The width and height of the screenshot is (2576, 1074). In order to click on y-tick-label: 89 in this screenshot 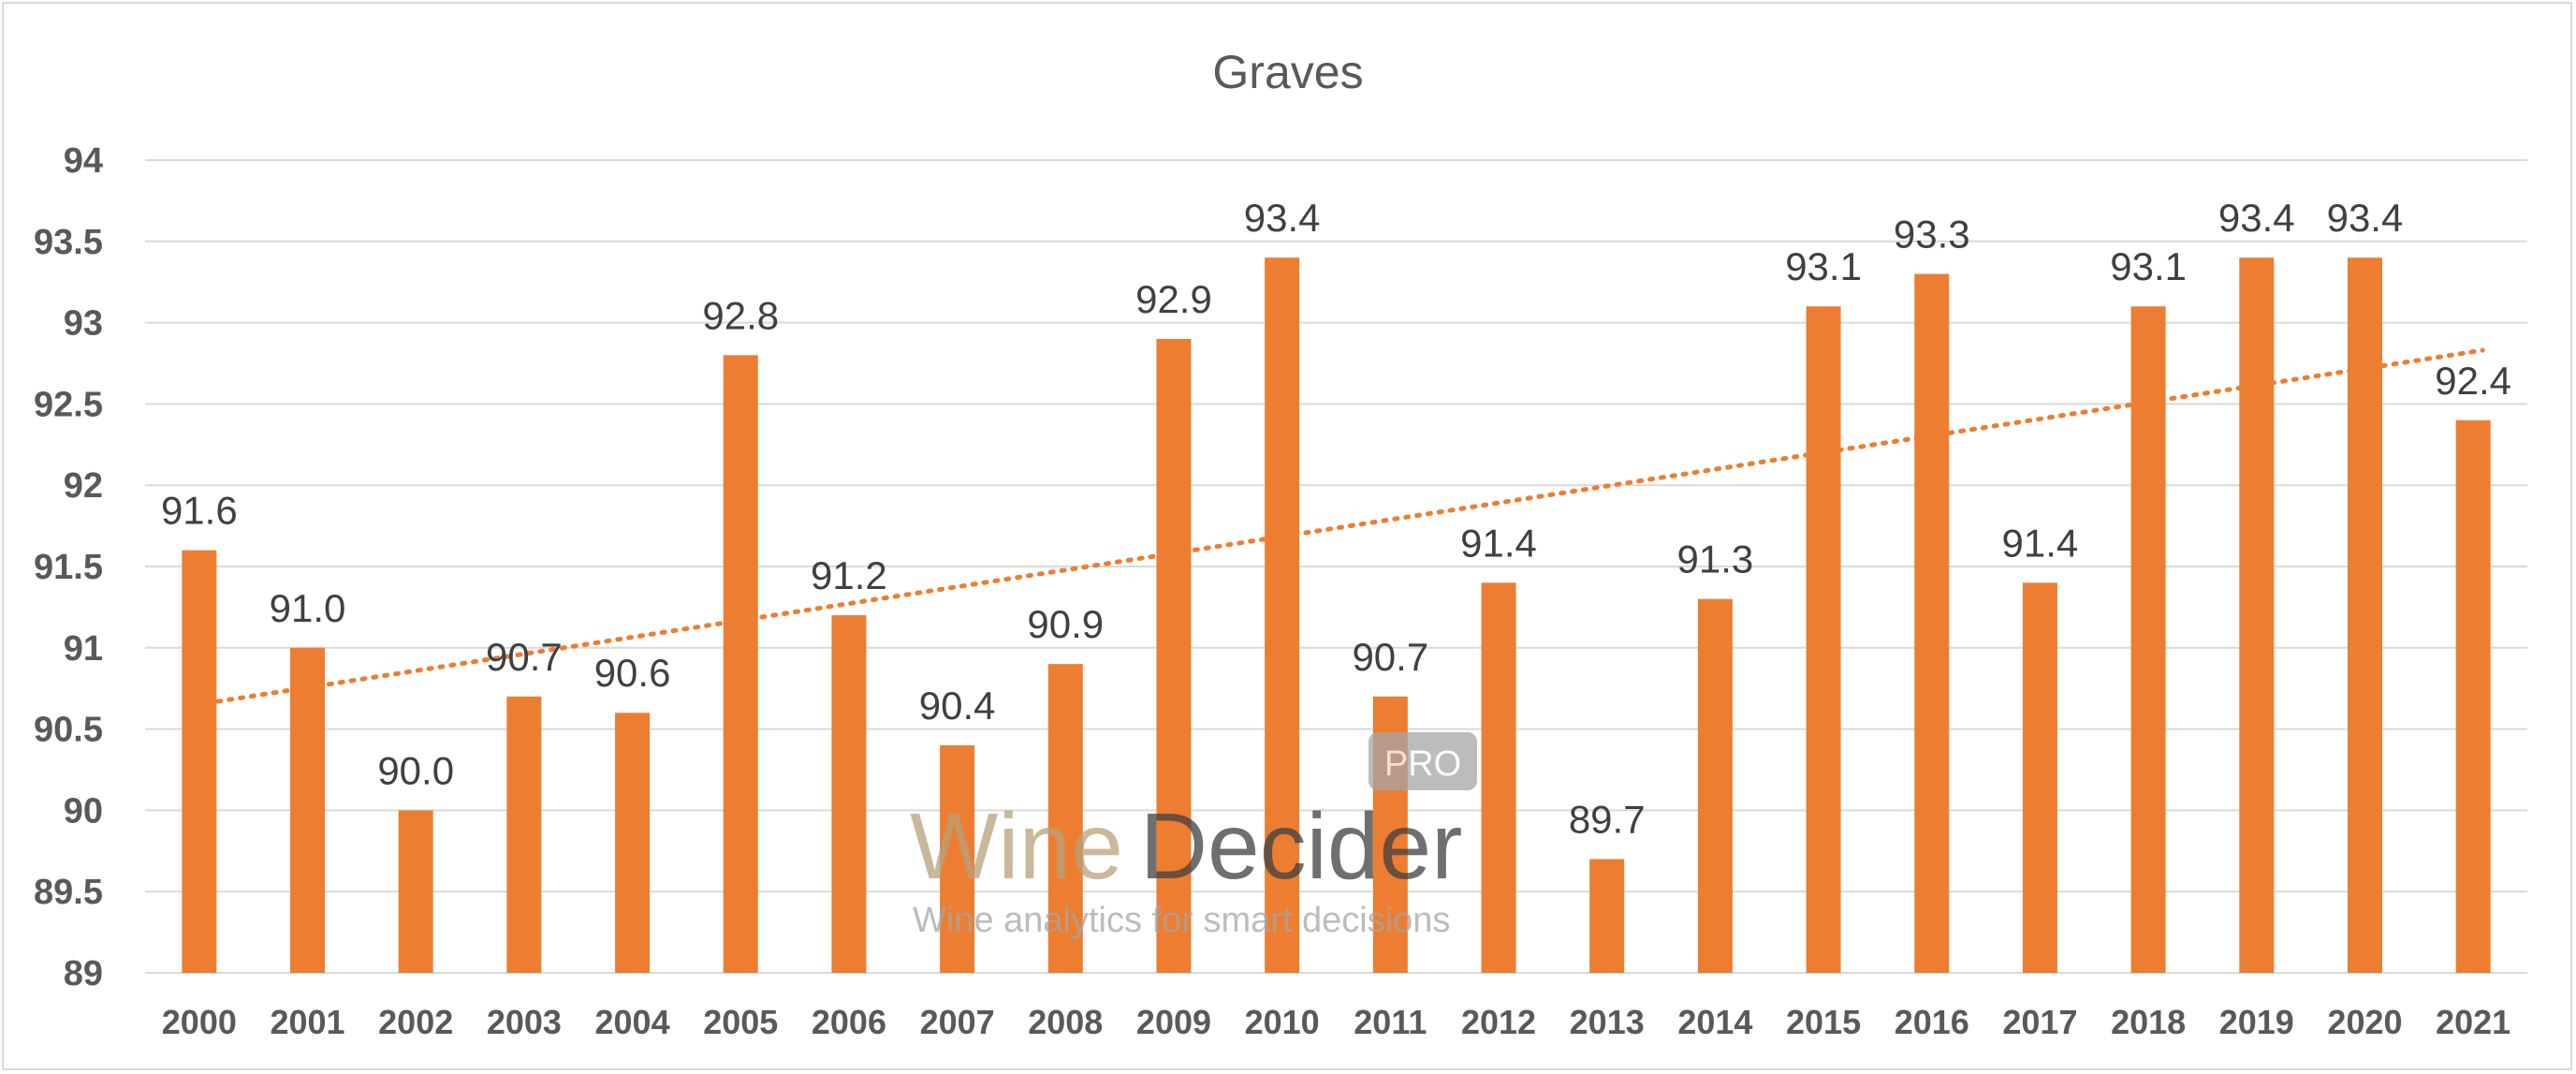, I will do `click(83, 973)`.